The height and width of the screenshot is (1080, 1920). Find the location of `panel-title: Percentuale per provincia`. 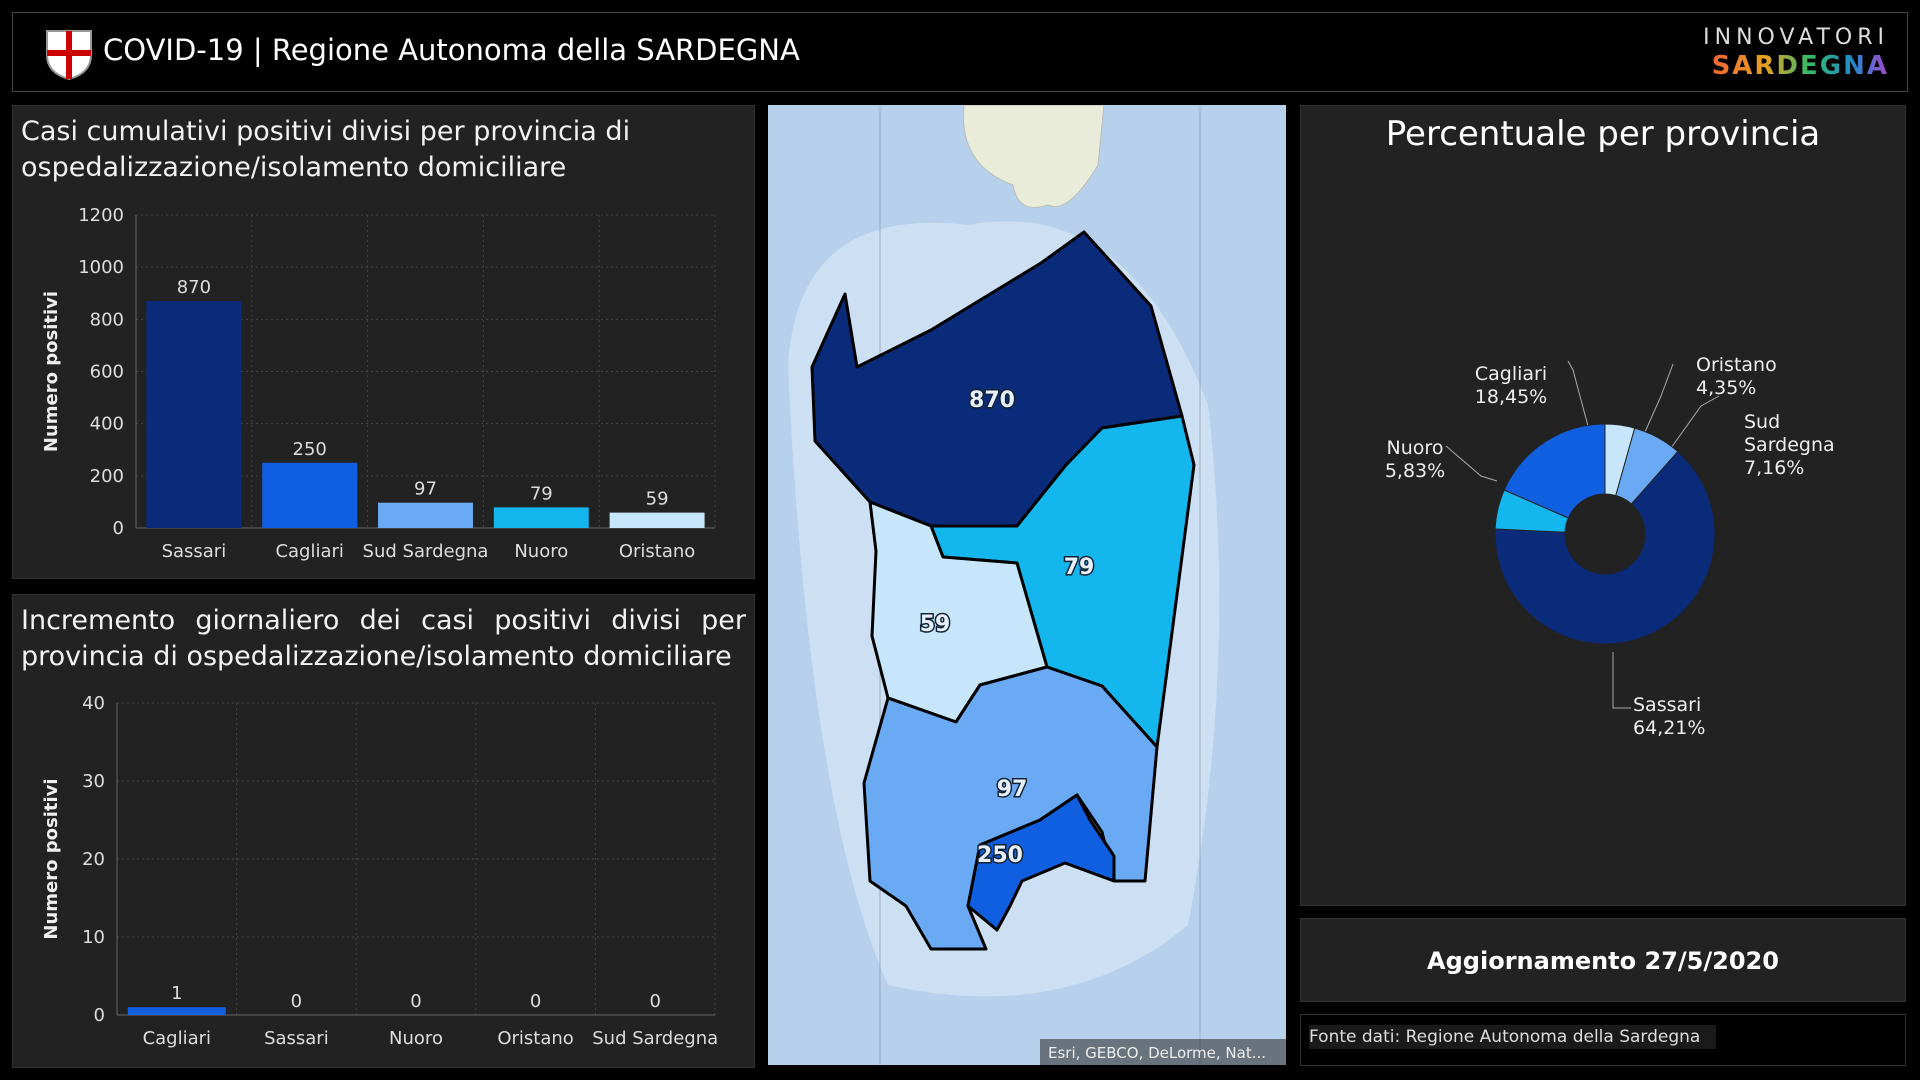

panel-title: Percentuale per provincia is located at coordinates (1603, 134).